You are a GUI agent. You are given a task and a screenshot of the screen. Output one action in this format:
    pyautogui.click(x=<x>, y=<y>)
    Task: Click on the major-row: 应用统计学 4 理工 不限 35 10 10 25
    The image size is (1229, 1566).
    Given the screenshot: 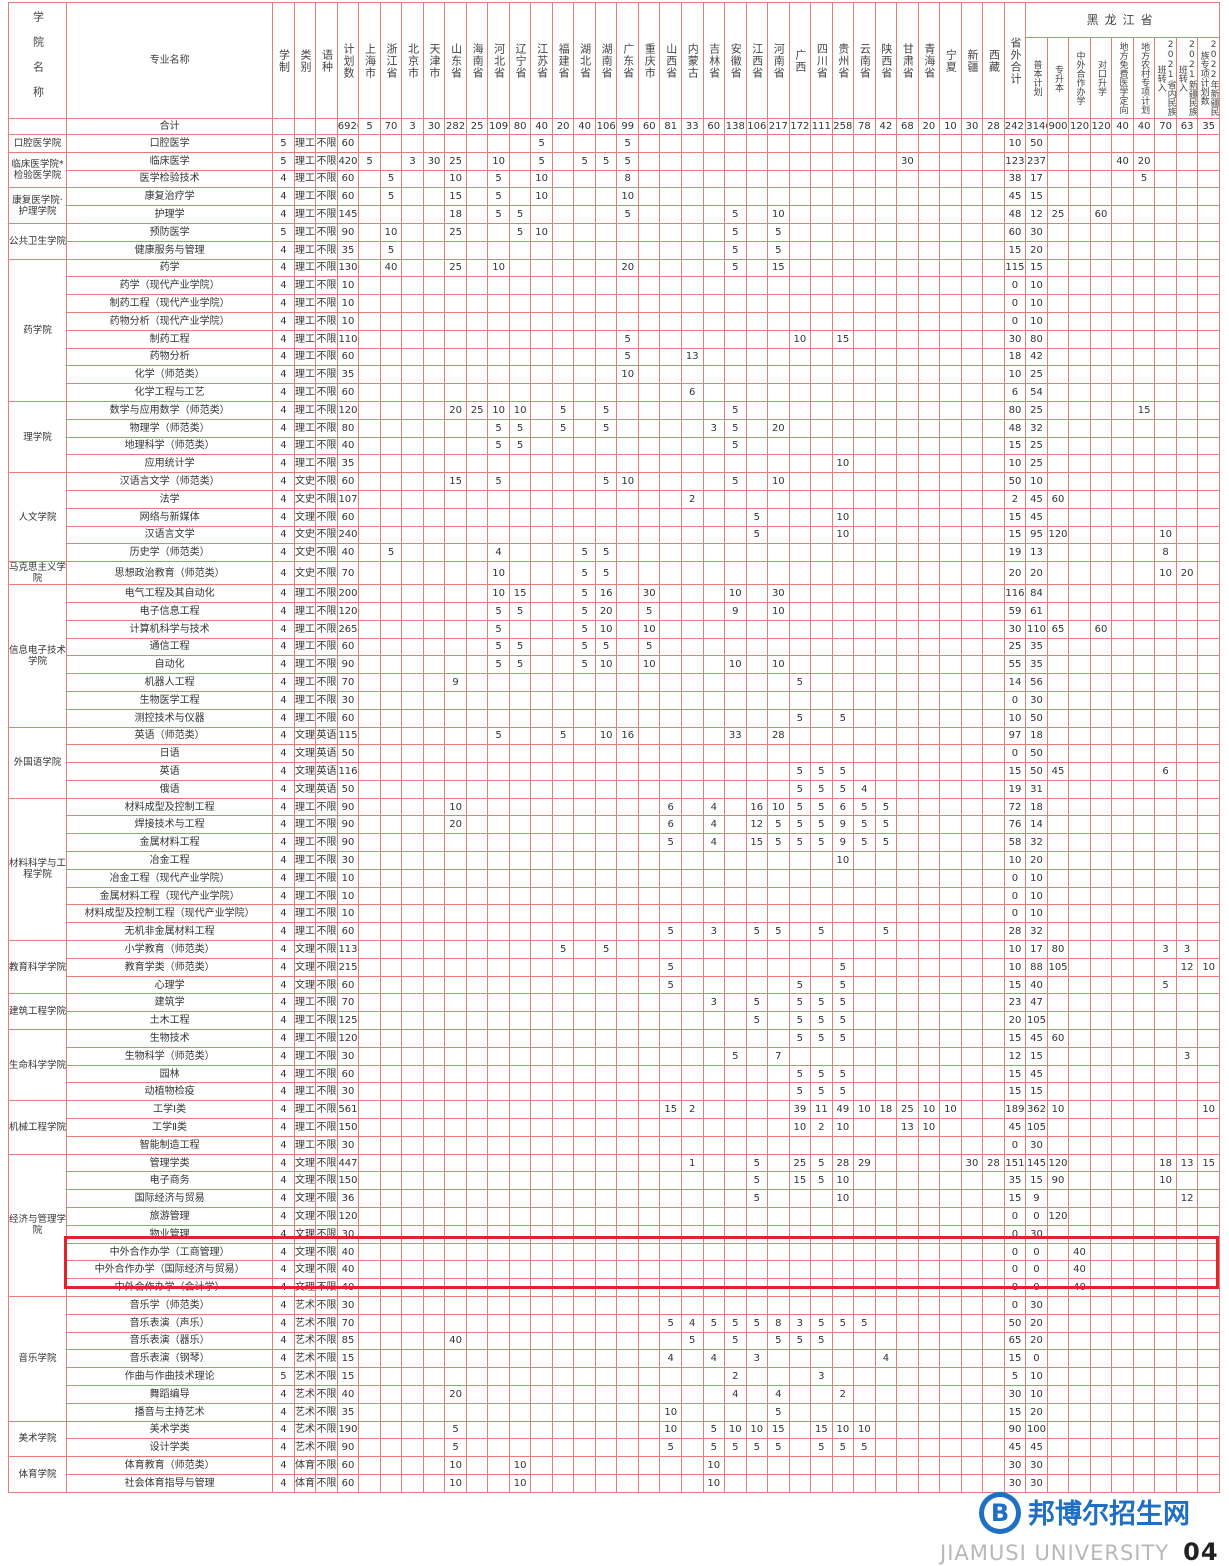 What is the action you would take?
    pyautogui.click(x=614, y=464)
    